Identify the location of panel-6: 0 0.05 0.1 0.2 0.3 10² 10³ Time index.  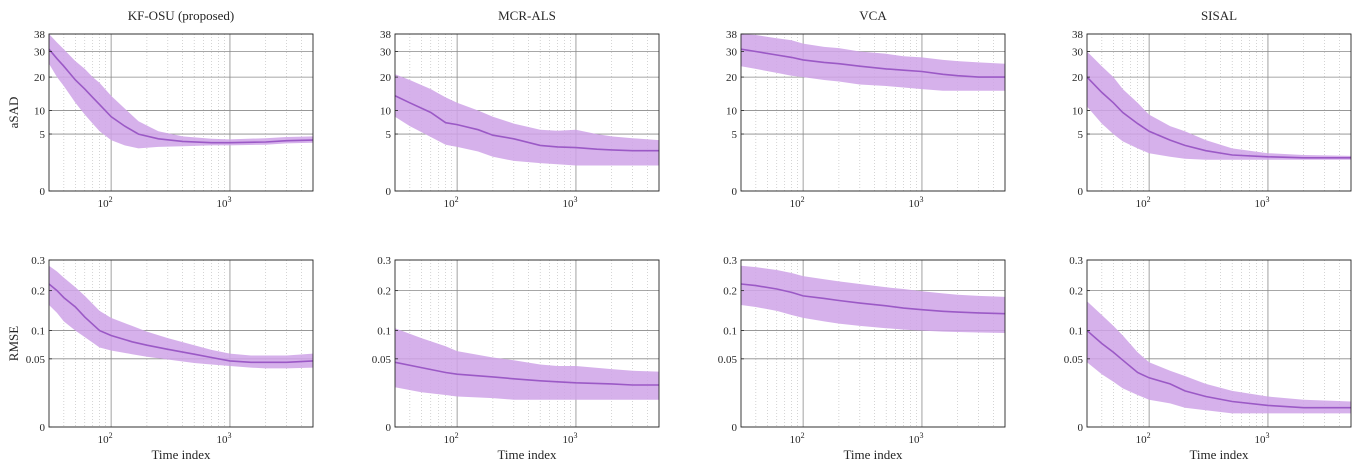
(516, 358).